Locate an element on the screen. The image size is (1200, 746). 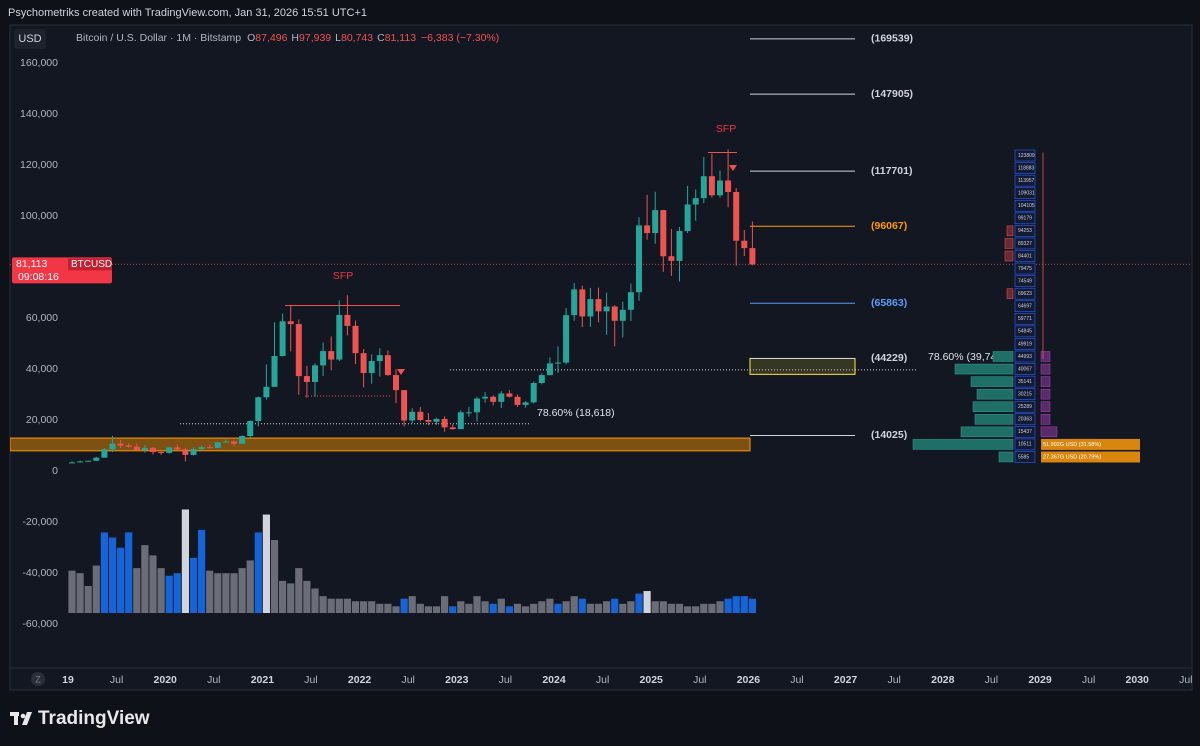
profile-level: 118883 is located at coordinates (1026, 168).